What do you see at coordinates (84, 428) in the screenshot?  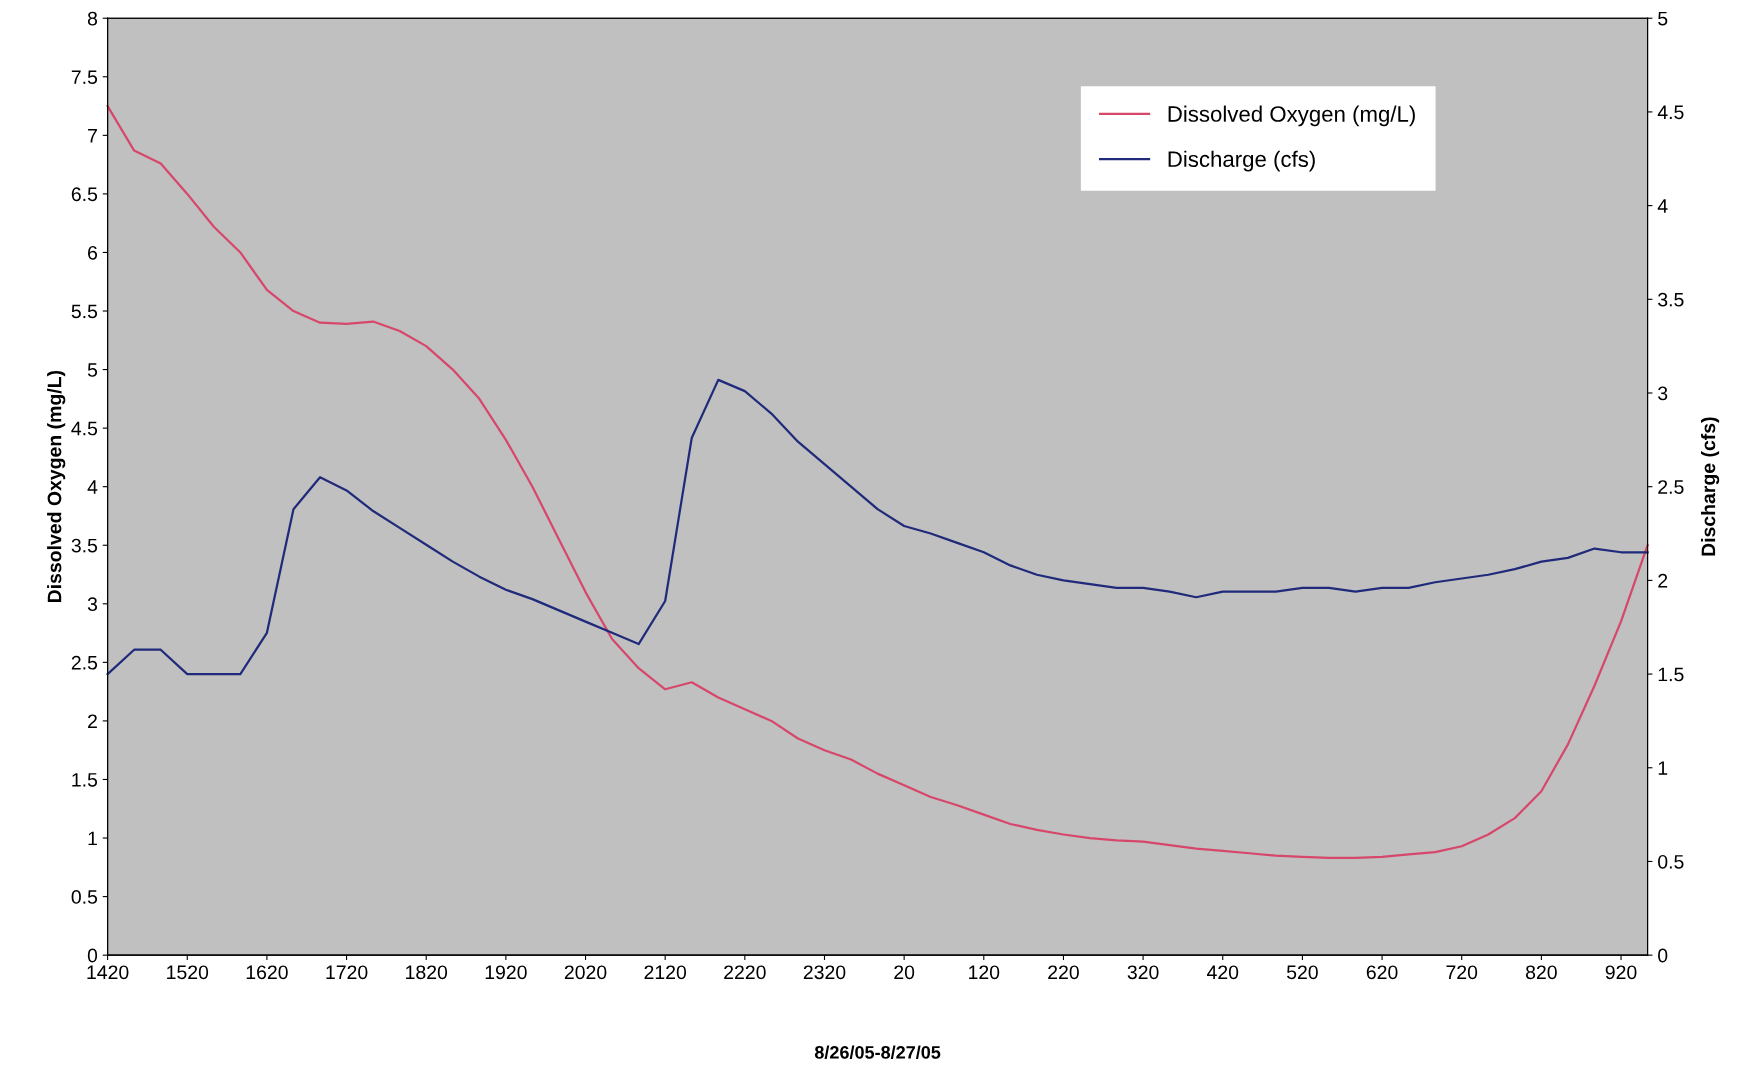 I see `y-tick-label: 4.5` at bounding box center [84, 428].